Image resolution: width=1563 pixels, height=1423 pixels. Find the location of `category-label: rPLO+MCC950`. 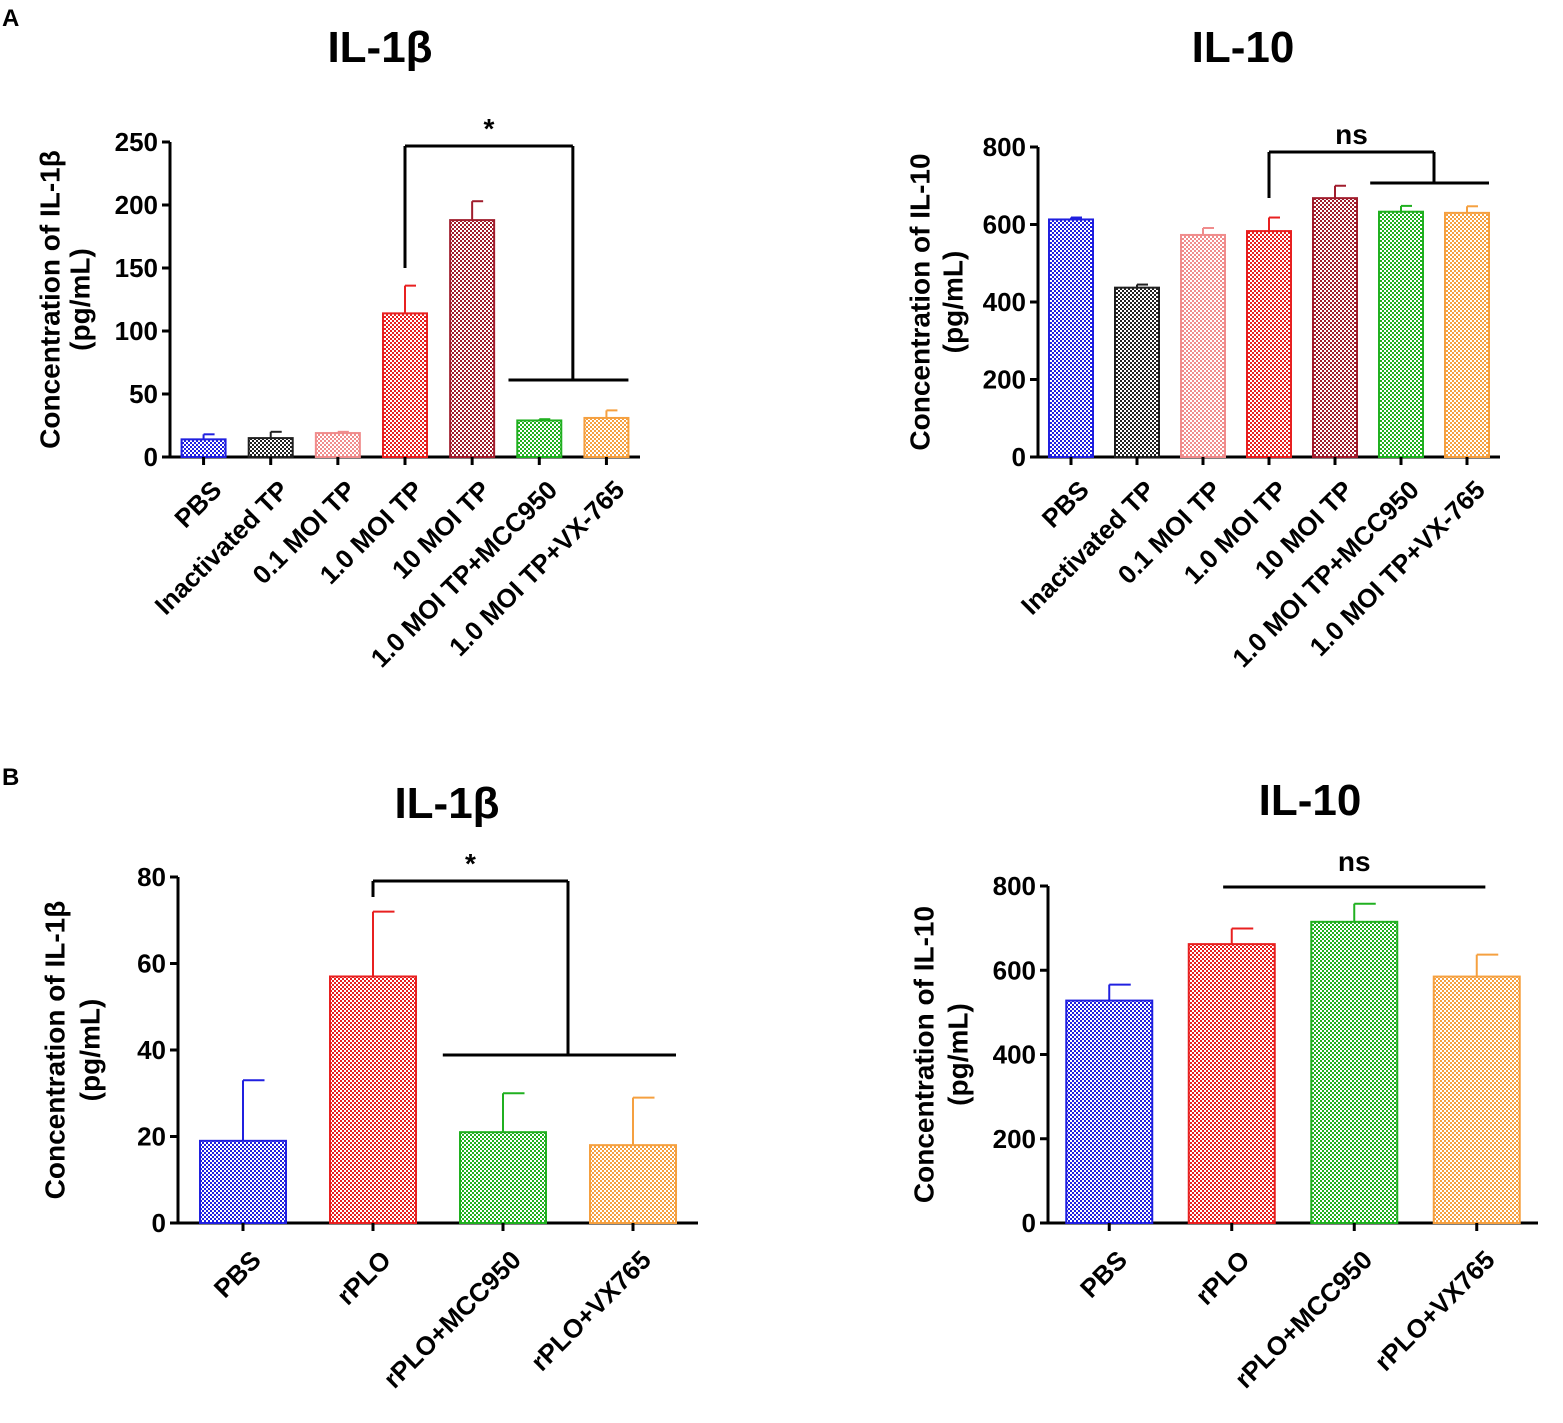

category-label: rPLO+MCC950 is located at coordinates (451, 1319).